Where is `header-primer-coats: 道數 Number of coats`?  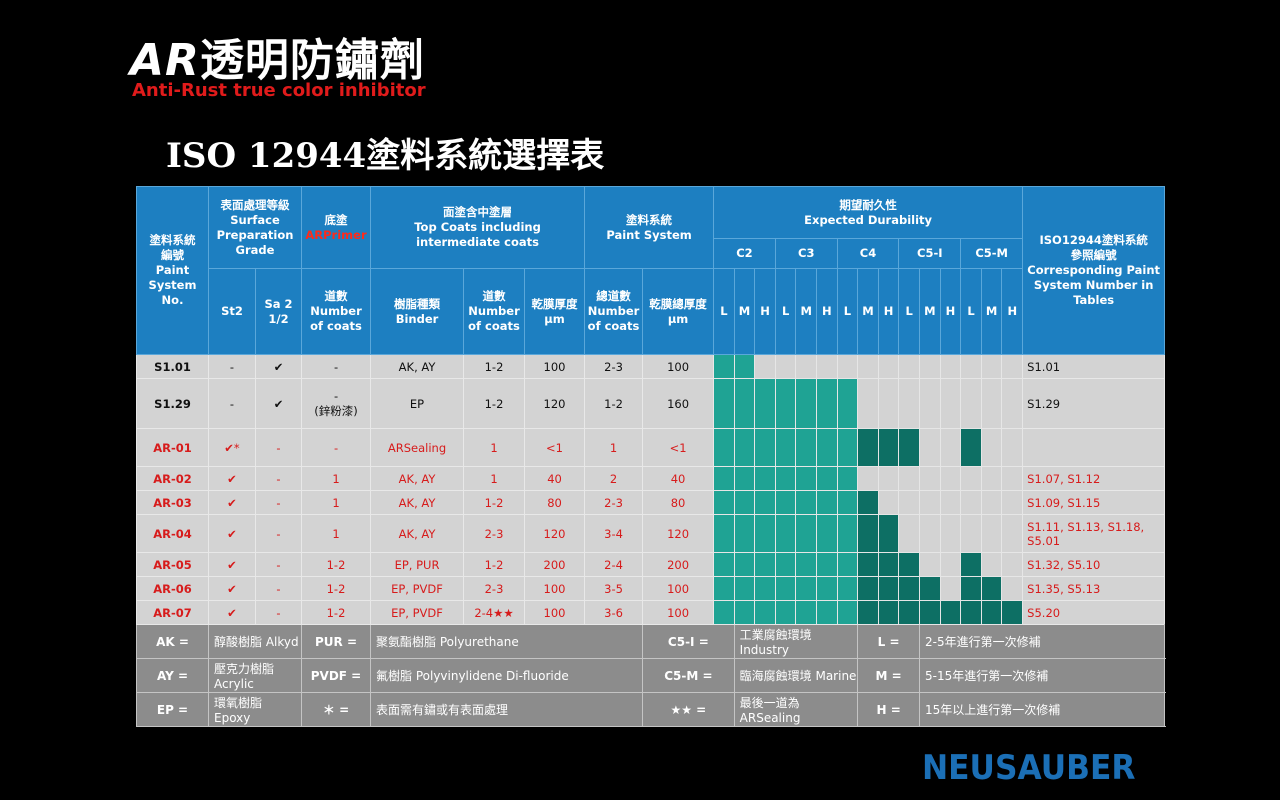
header-primer-coats: 道數 Number of coats is located at coordinates (336, 311).